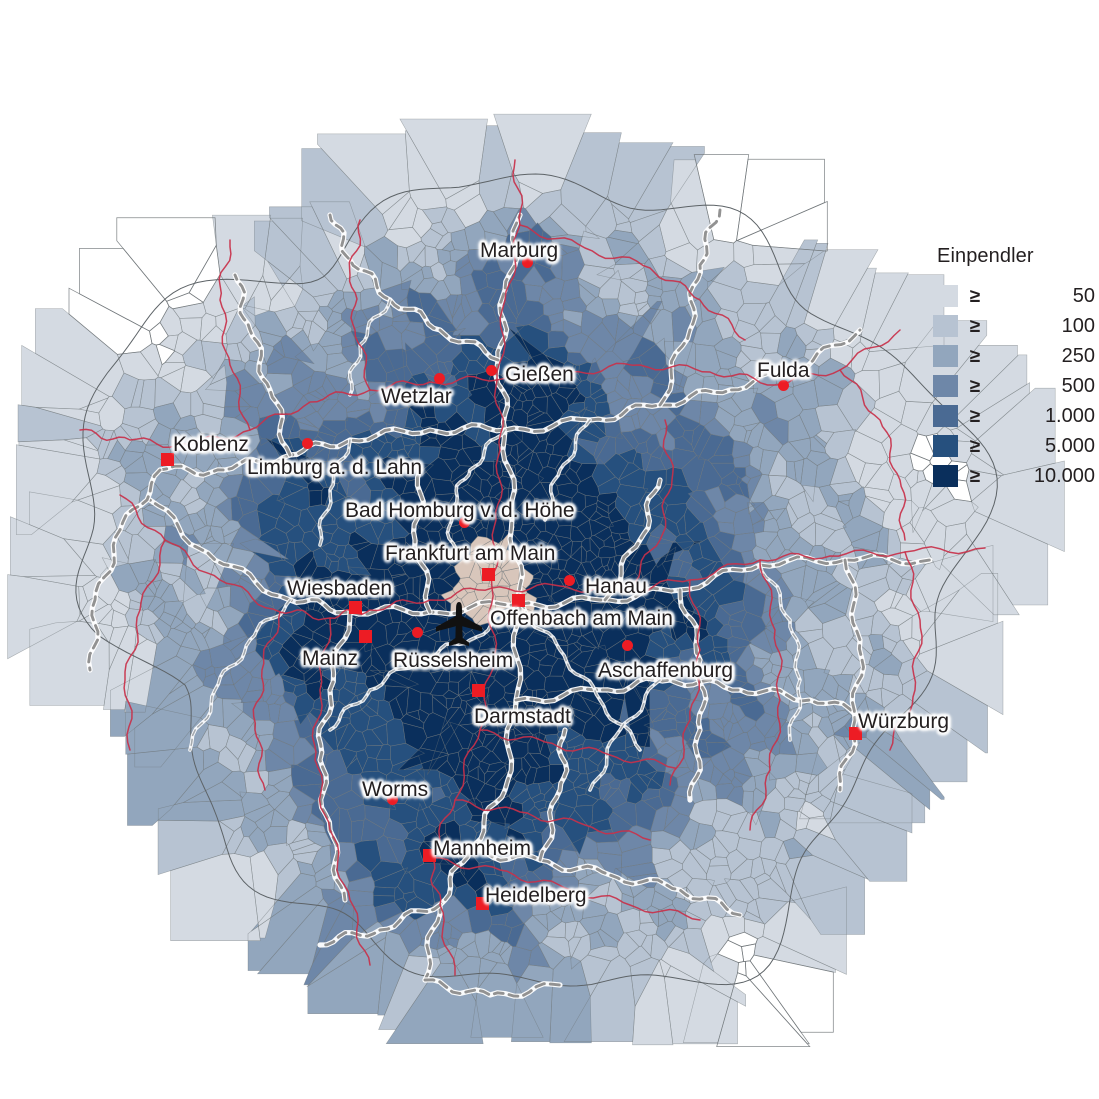 Image resolution: width=1099 pixels, height=1099 pixels. I want to click on legend-value: 100, so click(1078, 325).